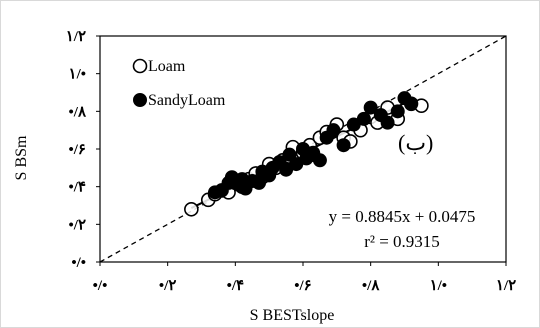 The image size is (540, 328). What do you see at coordinates (292, 315) in the screenshot?
I see `x-axis-title: S BESTslope` at bounding box center [292, 315].